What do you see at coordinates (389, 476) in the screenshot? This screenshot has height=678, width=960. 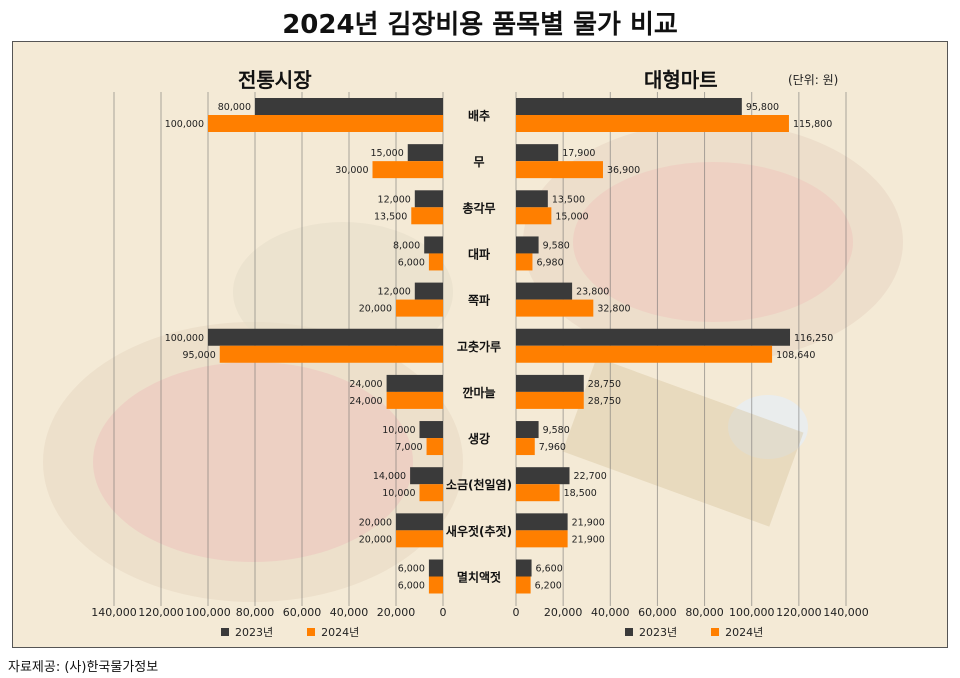 I see `left-value-label: 14,000` at bounding box center [389, 476].